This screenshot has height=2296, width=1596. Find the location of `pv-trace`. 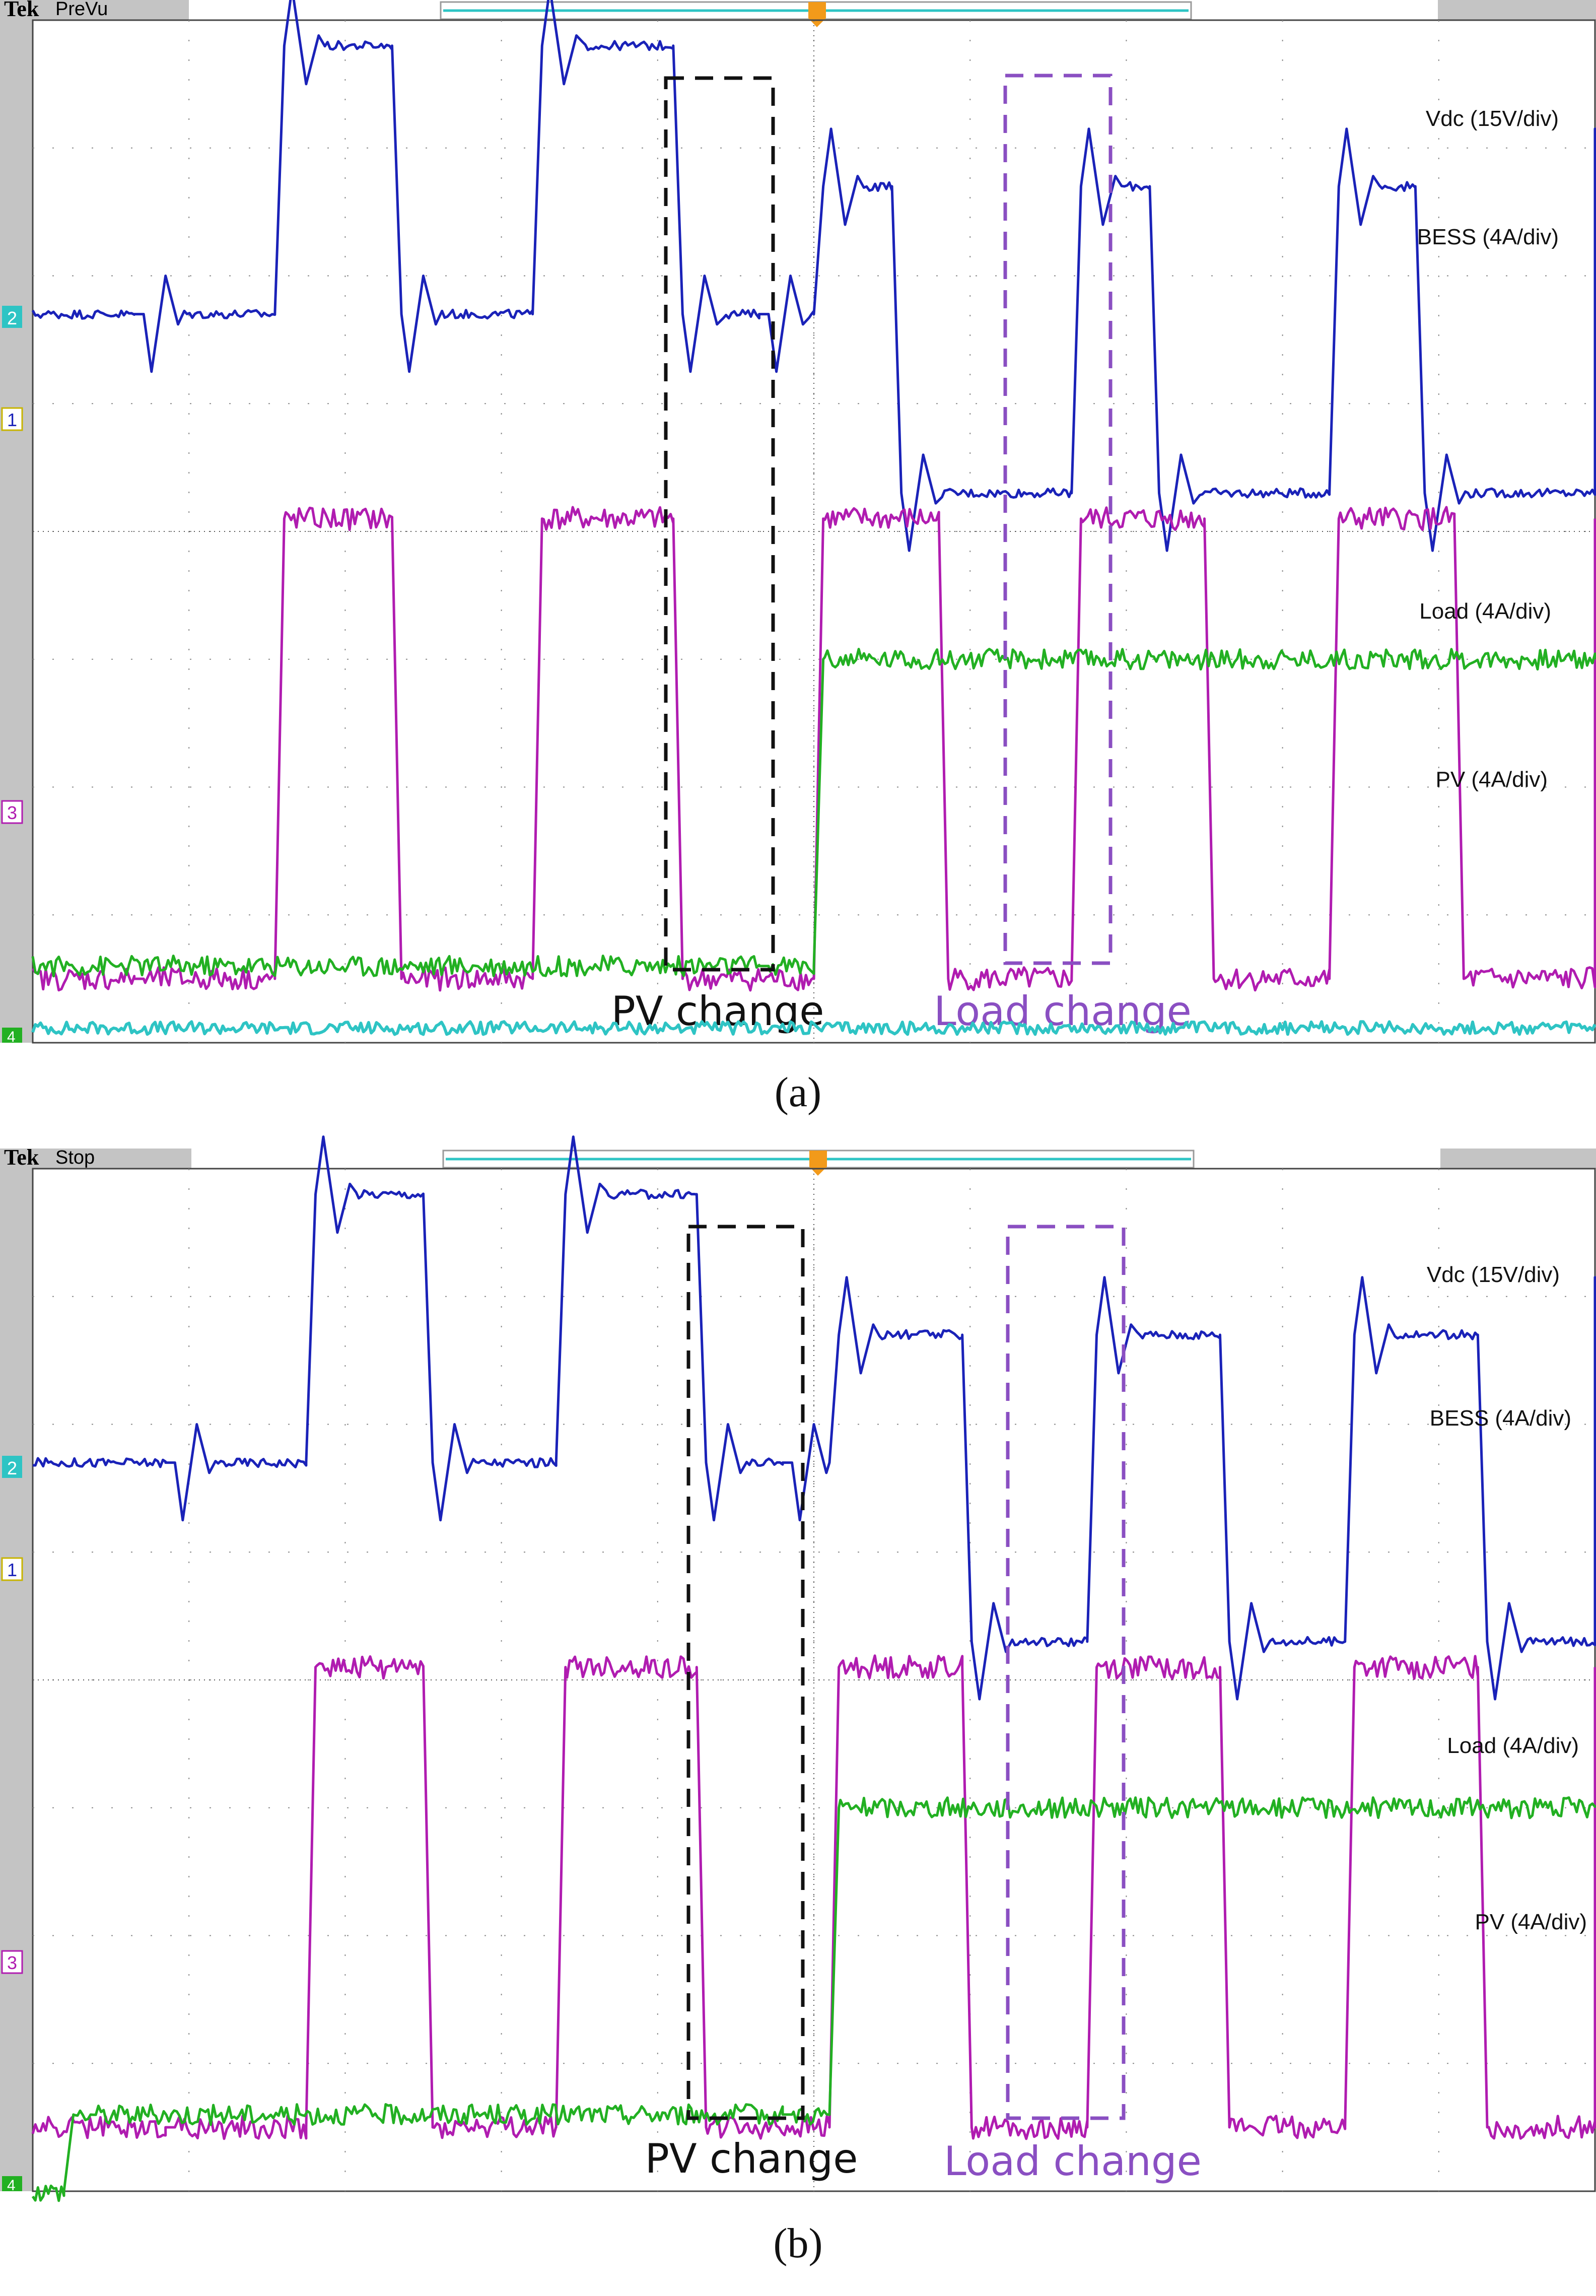

pv-trace is located at coordinates (814, 813).